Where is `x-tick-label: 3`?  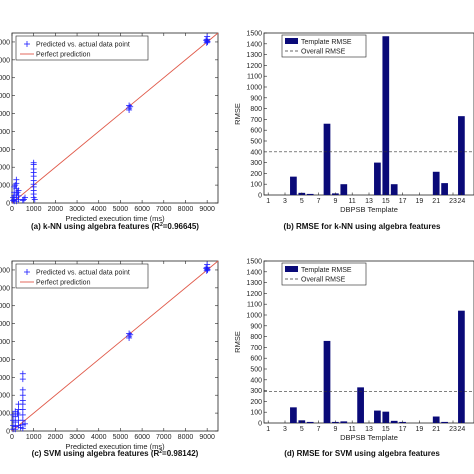
x-tick-label: 3 is located at coordinates (285, 429).